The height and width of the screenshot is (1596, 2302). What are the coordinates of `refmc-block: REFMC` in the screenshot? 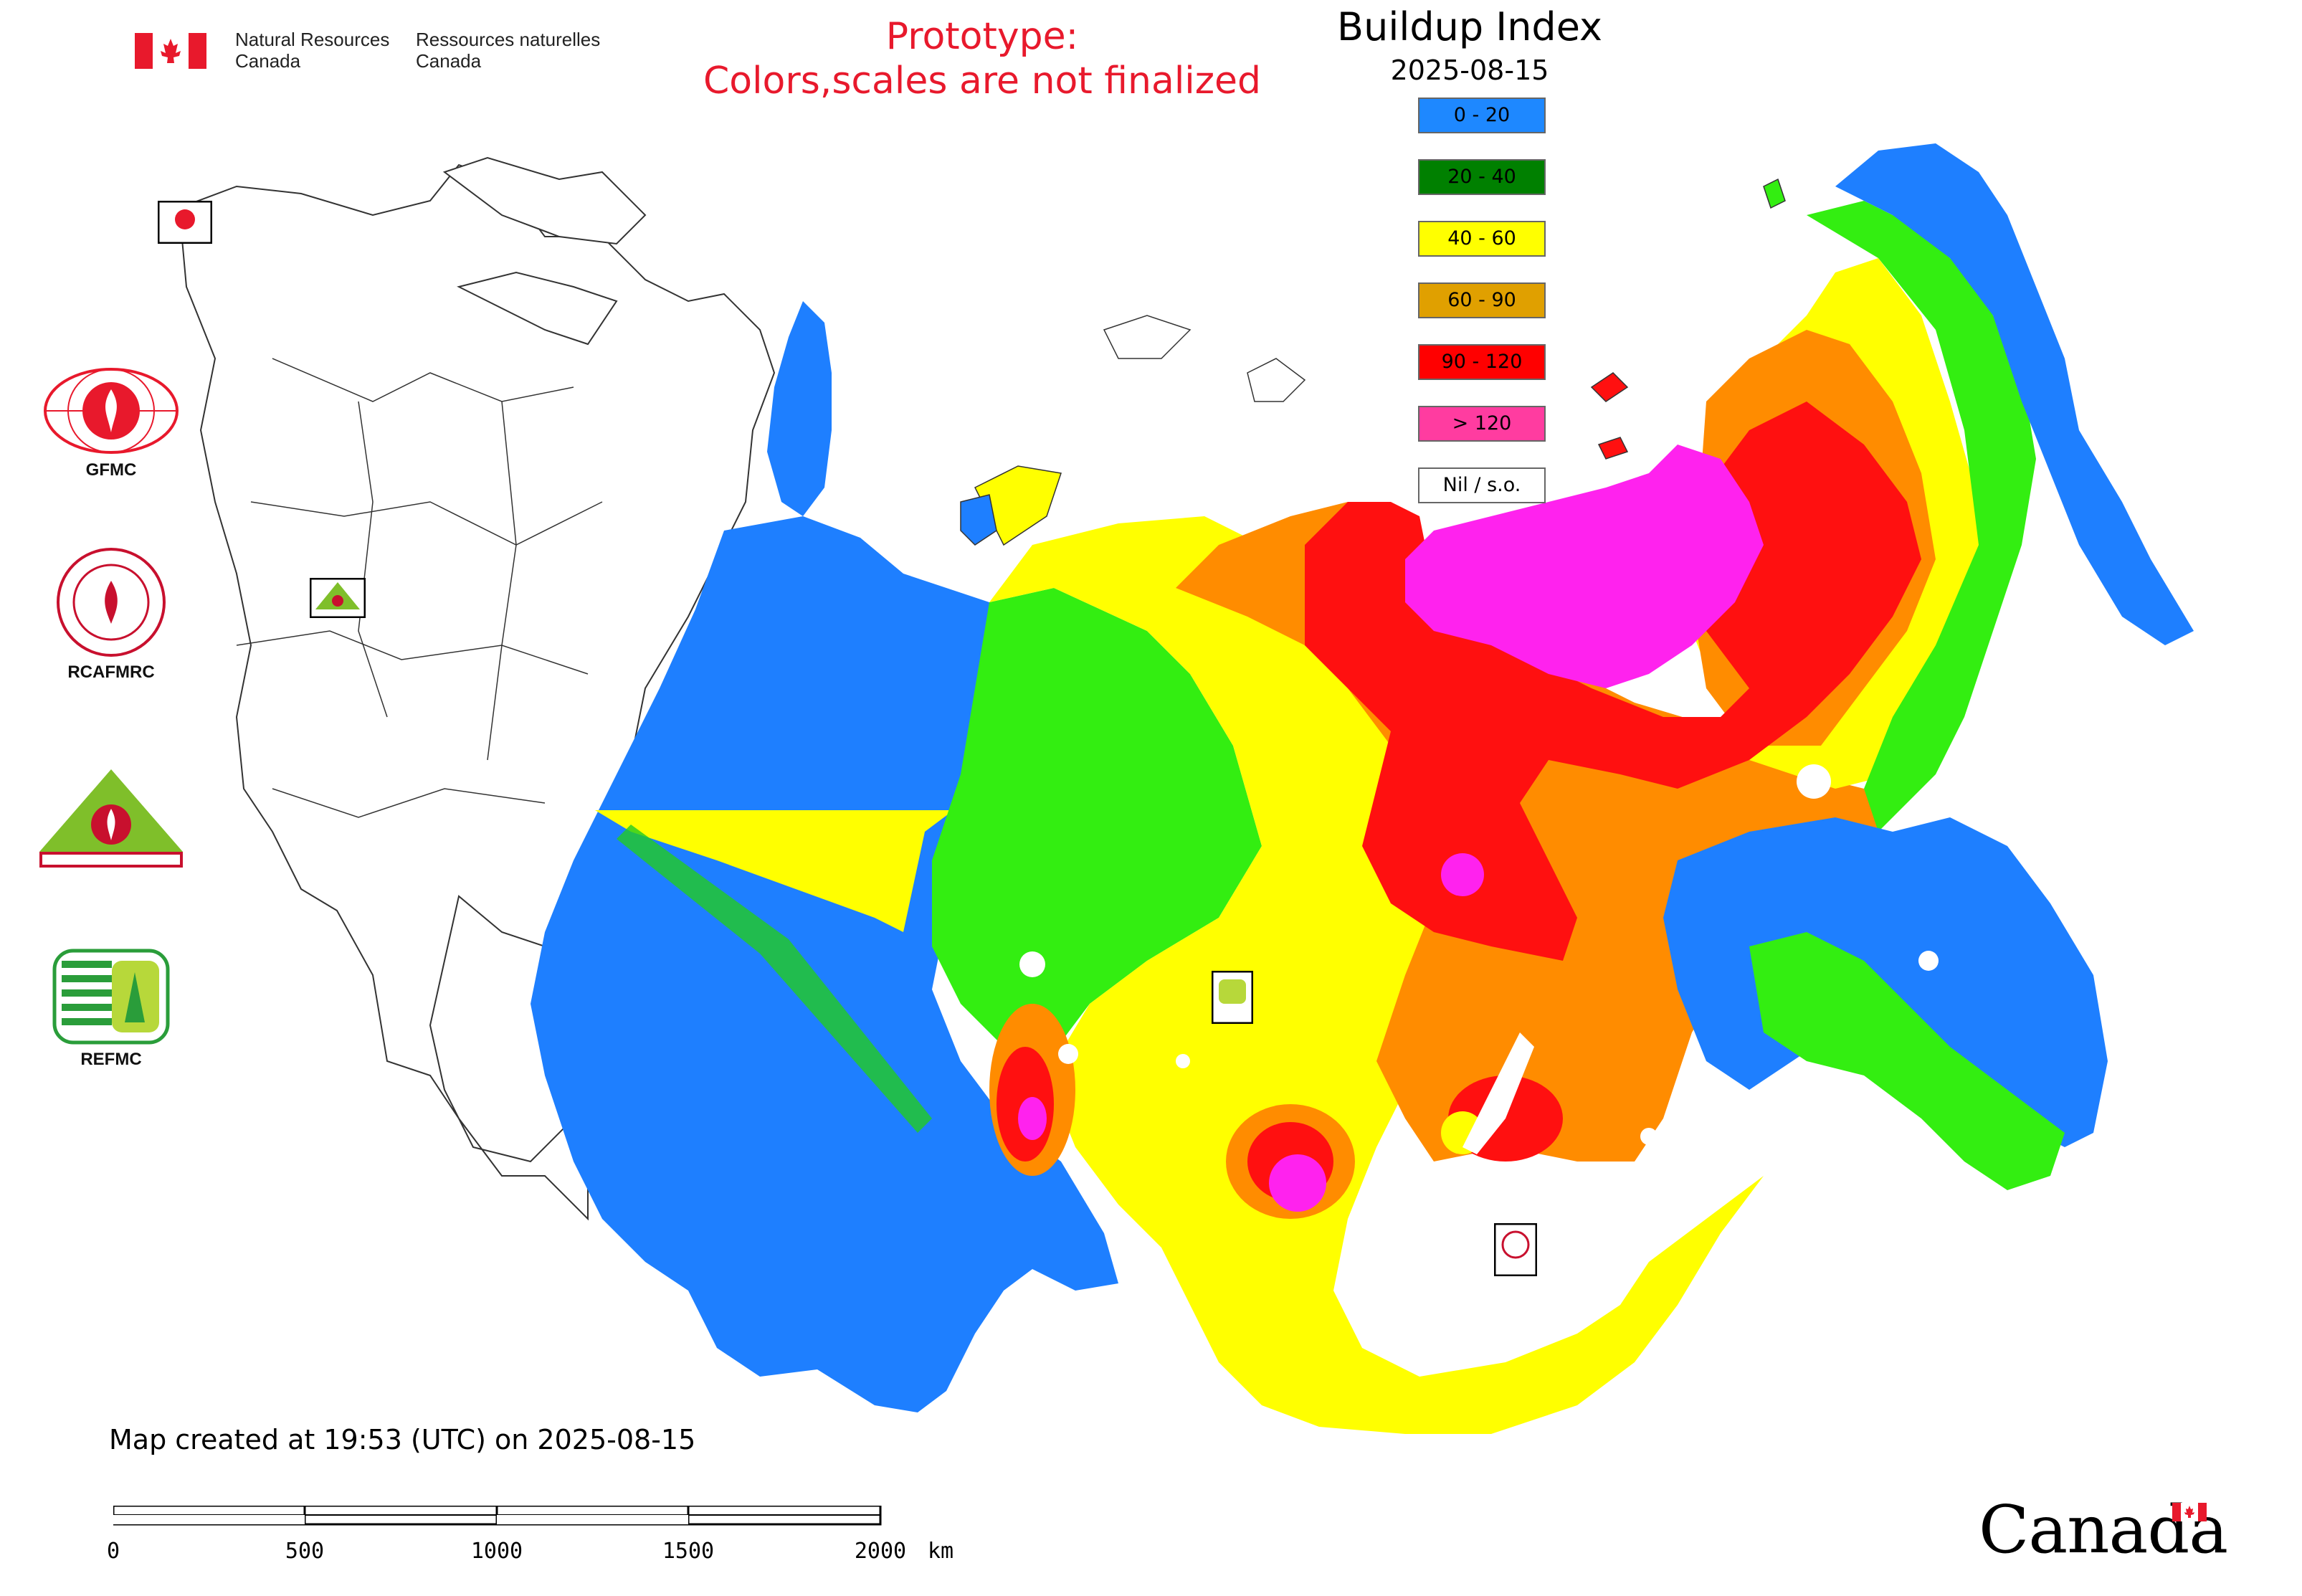 It's located at (112, 1008).